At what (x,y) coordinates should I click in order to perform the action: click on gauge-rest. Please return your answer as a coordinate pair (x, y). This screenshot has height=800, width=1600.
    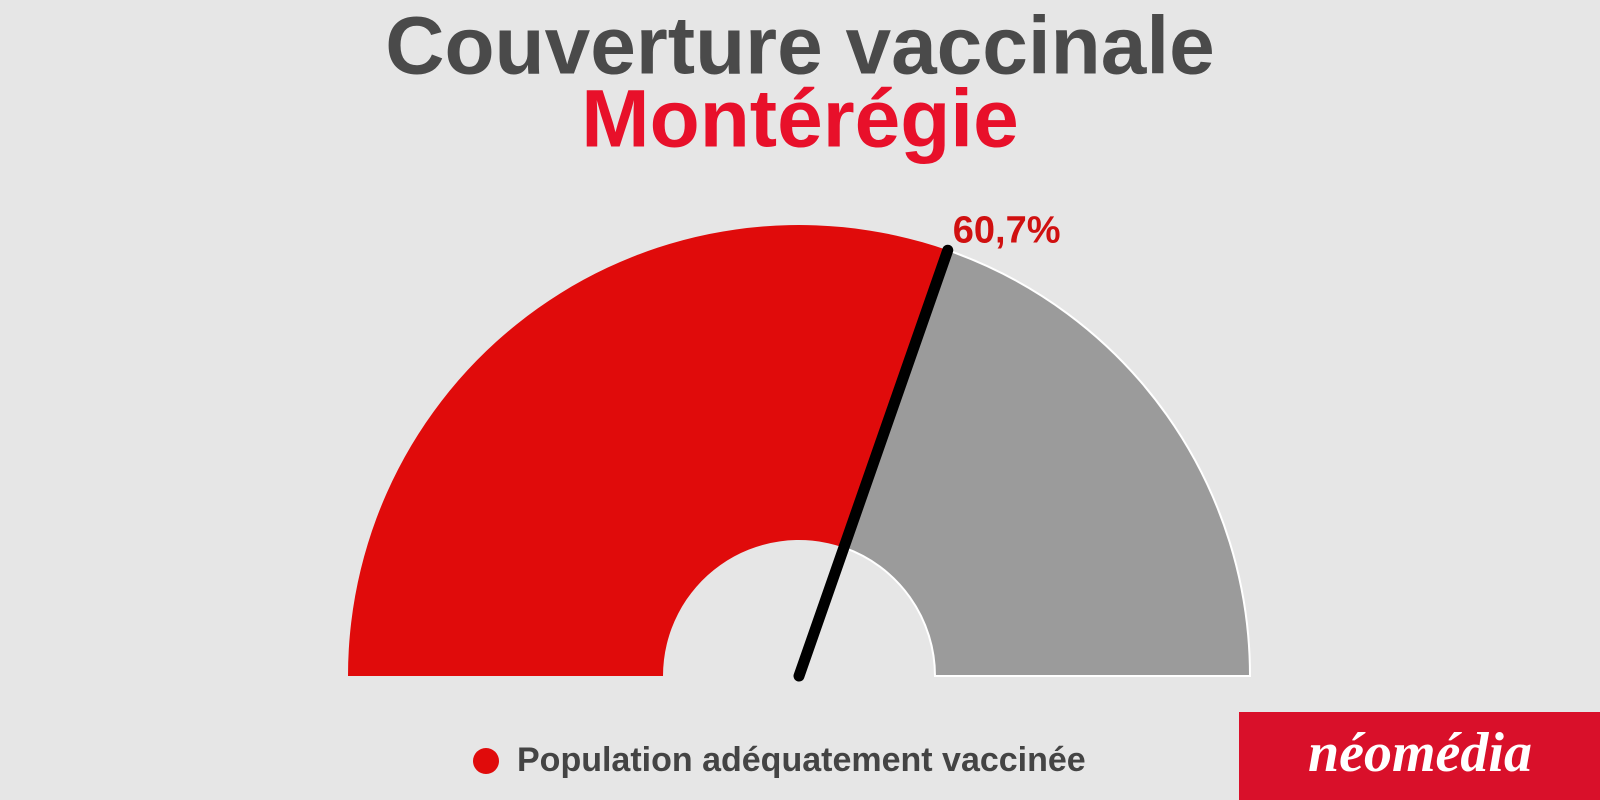
    Looking at the image, I should click on (1047, 462).